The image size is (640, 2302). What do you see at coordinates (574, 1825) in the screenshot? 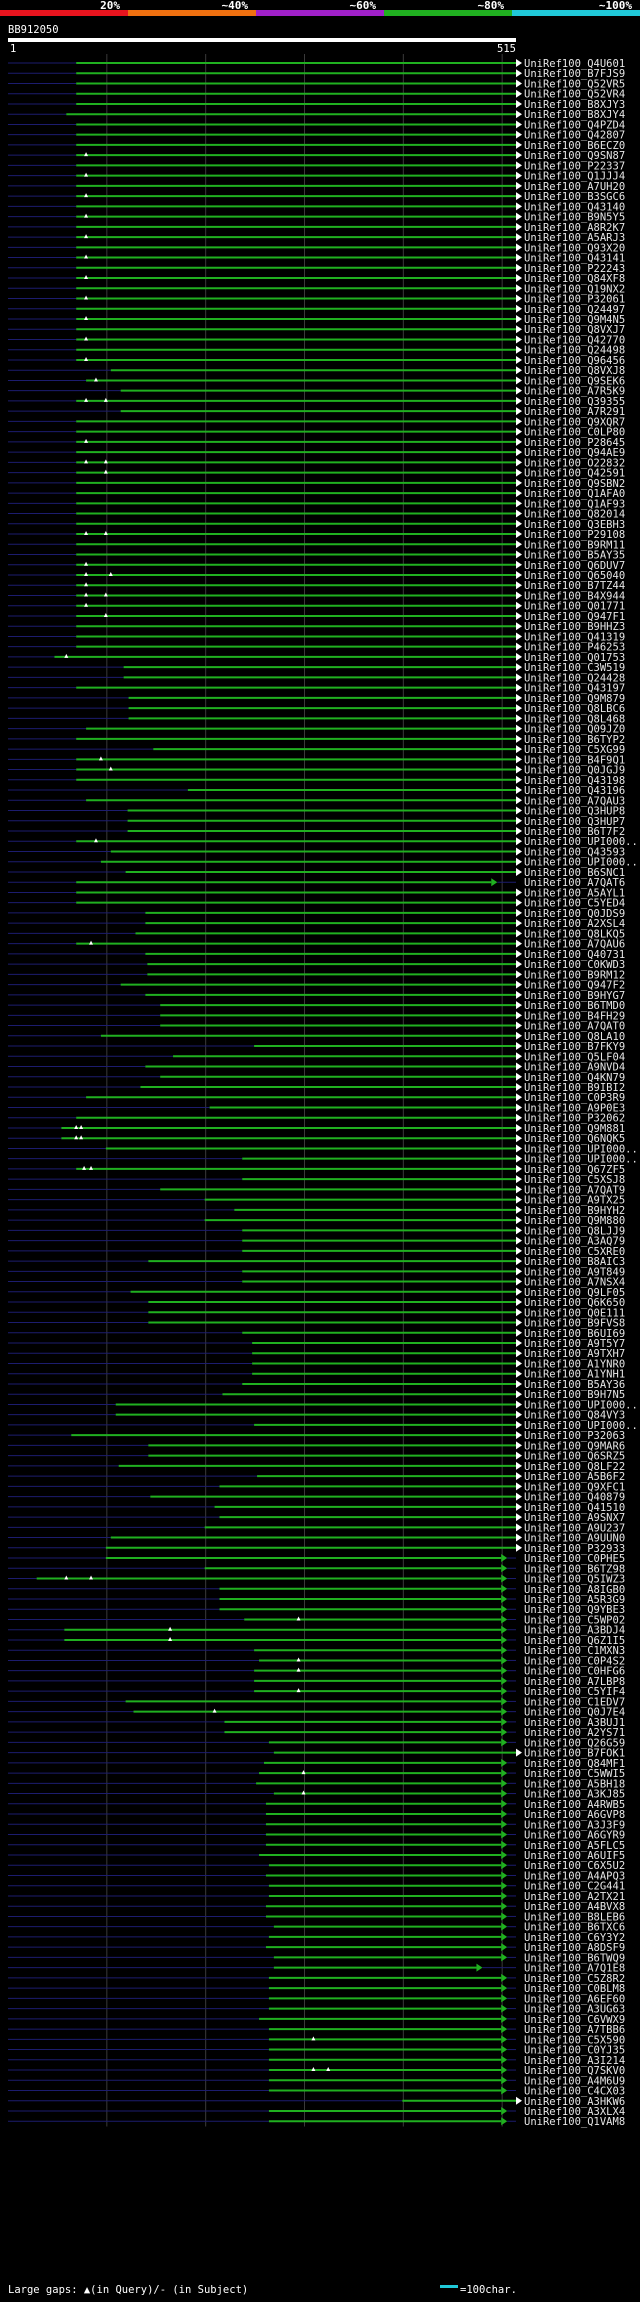
I see `hit-label: UniRef100_A3J3F9` at bounding box center [574, 1825].